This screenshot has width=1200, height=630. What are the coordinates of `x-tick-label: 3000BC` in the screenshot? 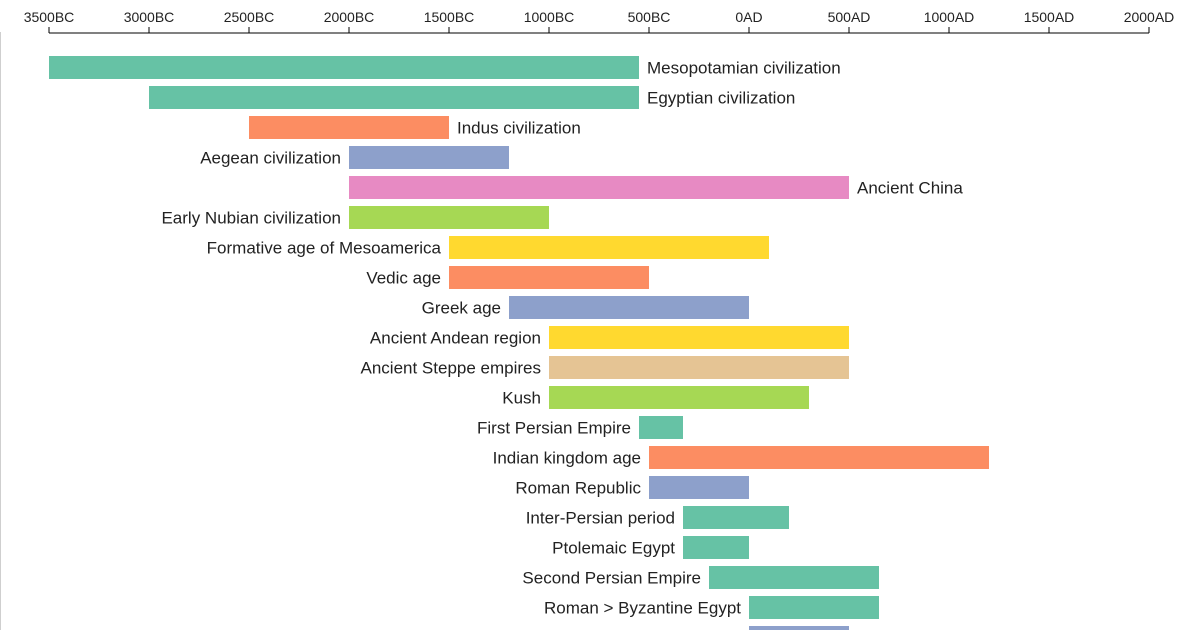 It's located at (149, 17).